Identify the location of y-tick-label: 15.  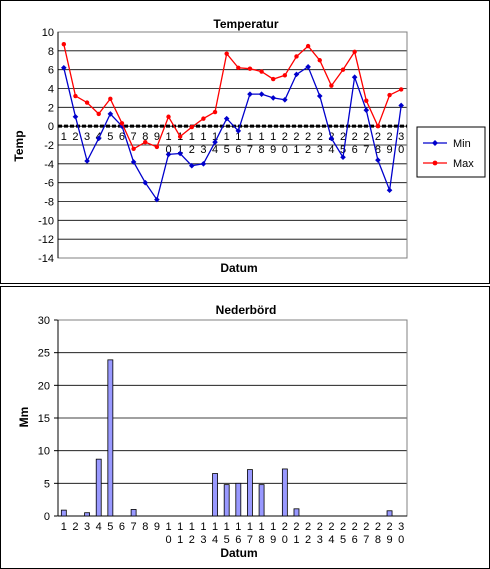
(44, 419).